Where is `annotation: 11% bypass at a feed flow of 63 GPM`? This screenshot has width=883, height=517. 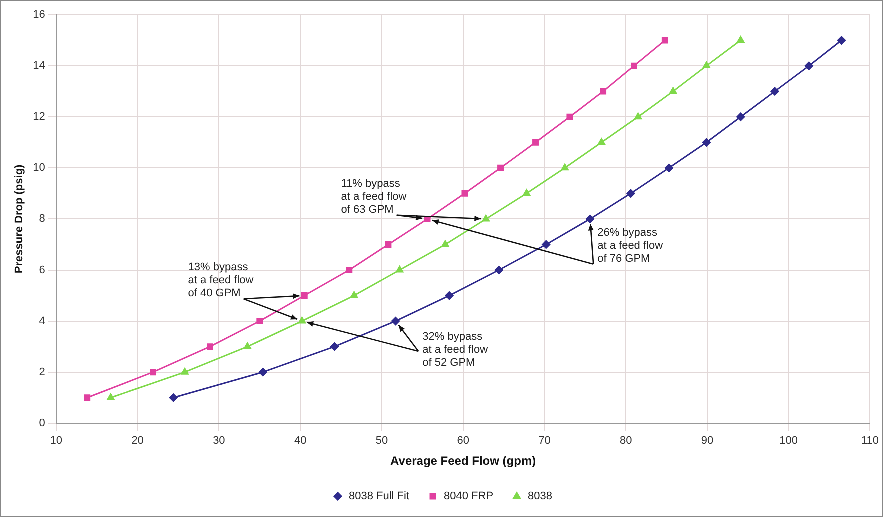
annotation: 11% bypass at a feed flow of 63 GPM is located at coordinates (374, 197).